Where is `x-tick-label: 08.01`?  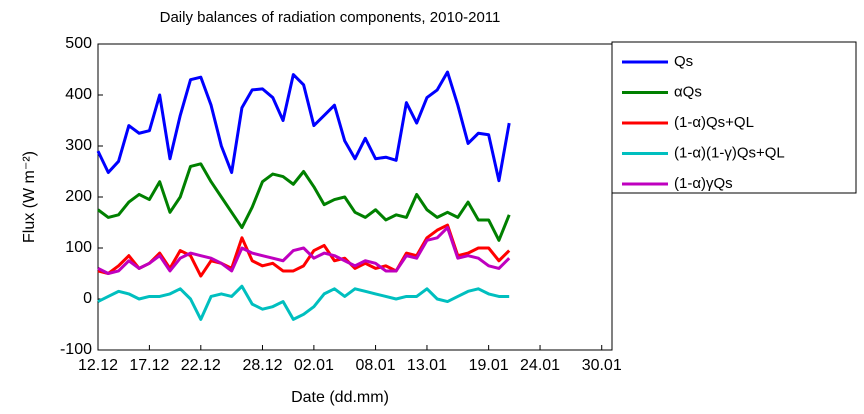 x-tick-label: 08.01 is located at coordinates (376, 365).